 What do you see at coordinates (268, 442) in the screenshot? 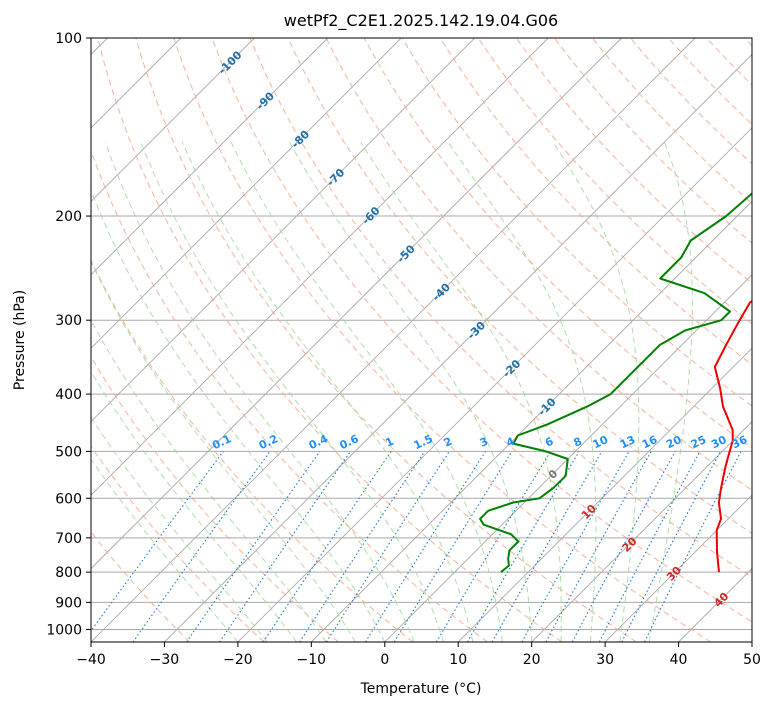
I see `mixing-ratio-label: 0.2` at bounding box center [268, 442].